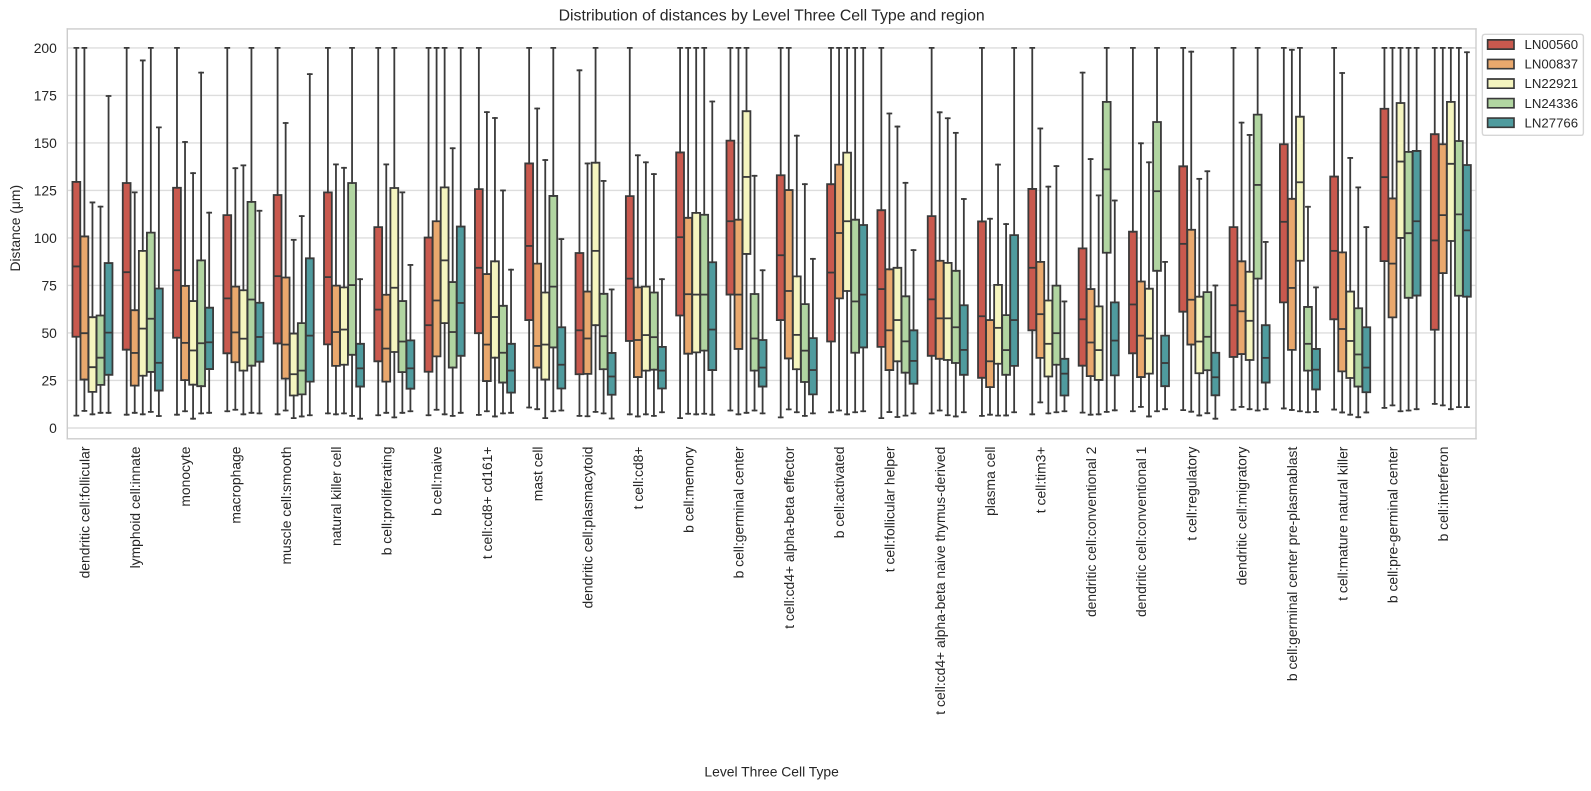  What do you see at coordinates (1552, 122) in the screenshot?
I see `svg-text: LN27766` at bounding box center [1552, 122].